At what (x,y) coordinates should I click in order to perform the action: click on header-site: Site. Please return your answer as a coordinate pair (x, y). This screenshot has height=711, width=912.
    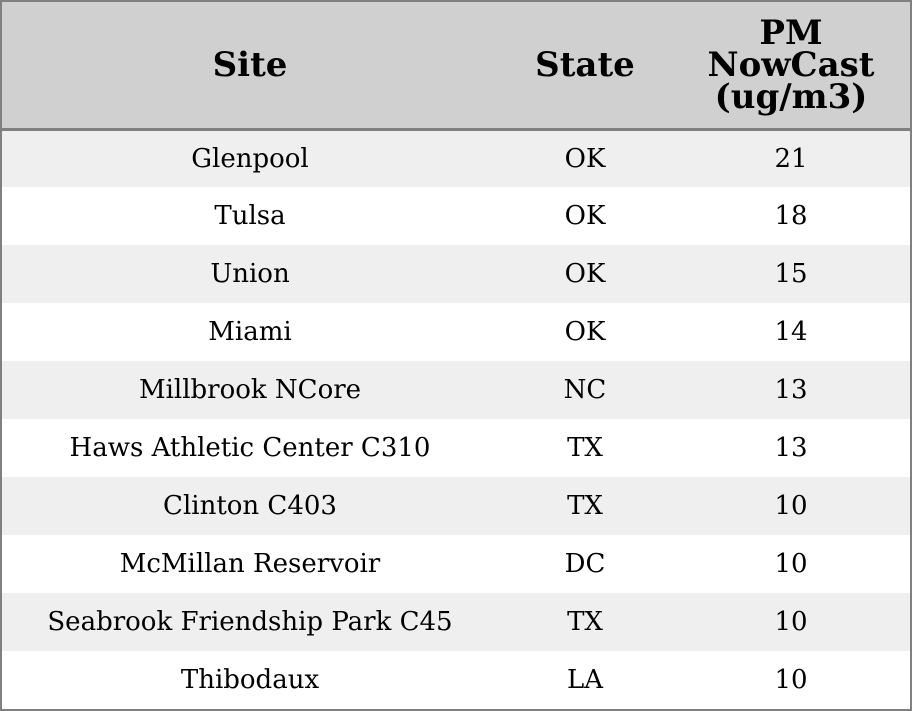
    Looking at the image, I should click on (250, 66).